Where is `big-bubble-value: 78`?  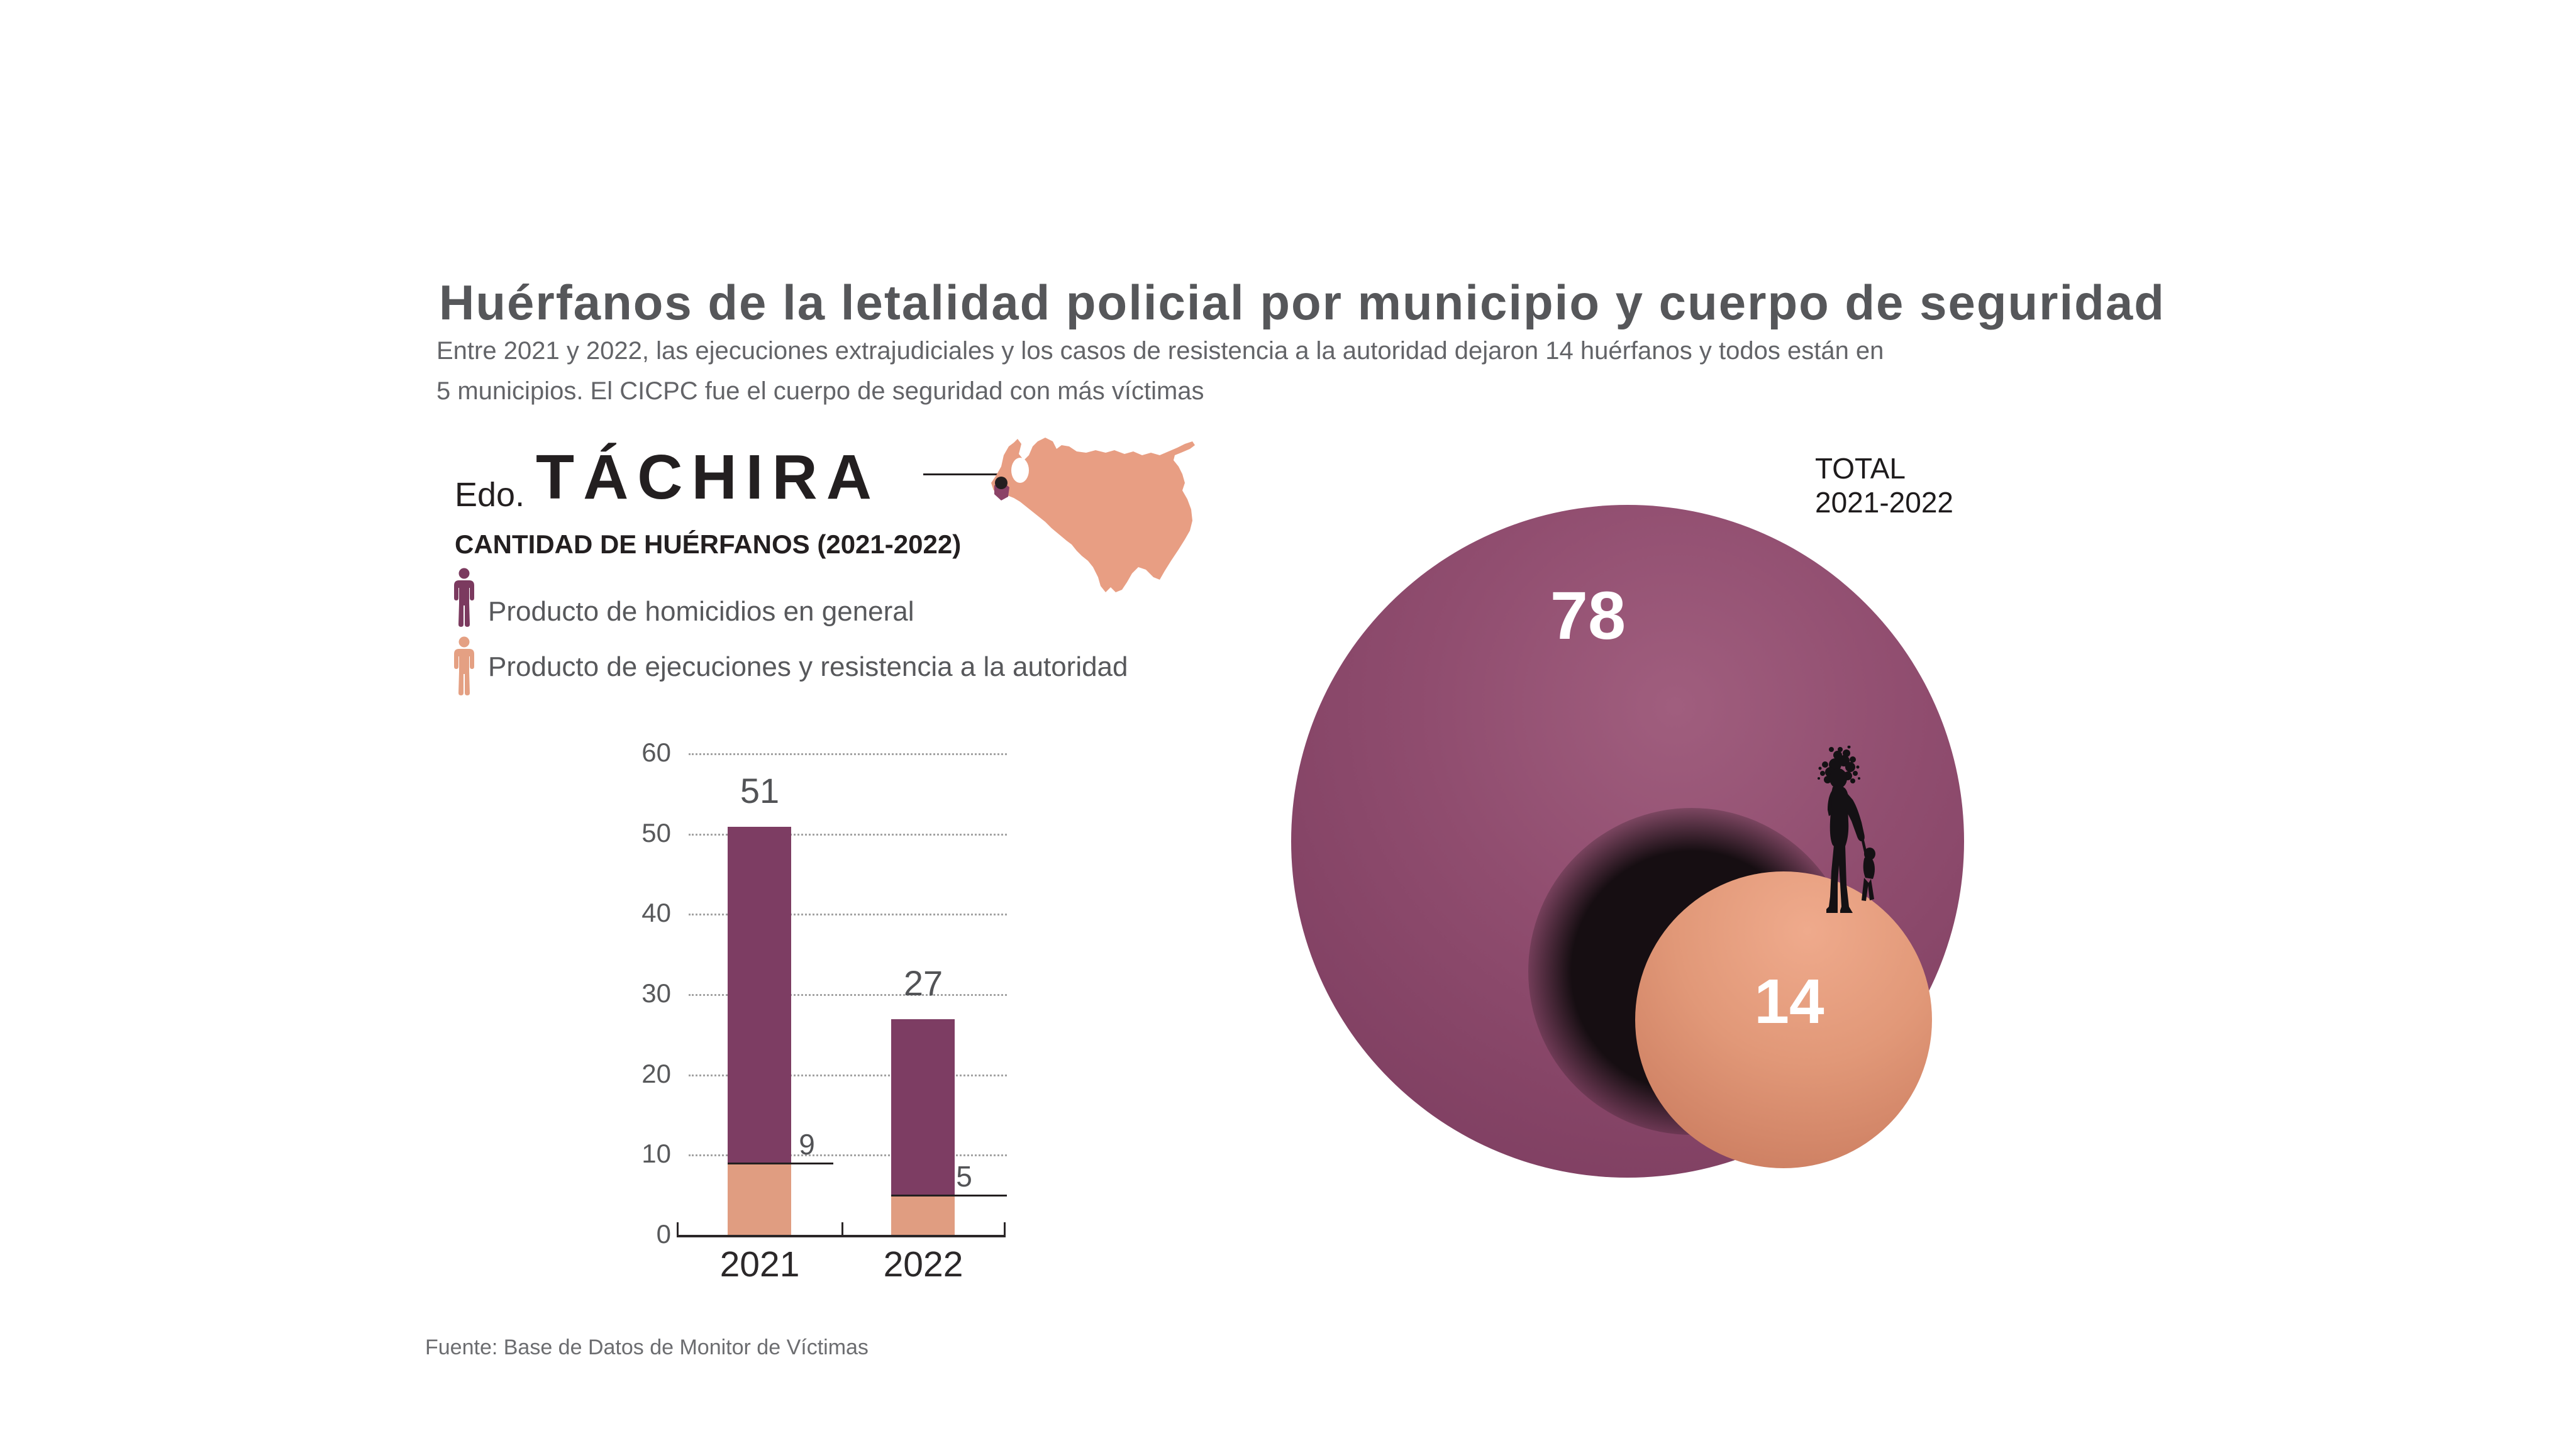 big-bubble-value: 78 is located at coordinates (1588, 615).